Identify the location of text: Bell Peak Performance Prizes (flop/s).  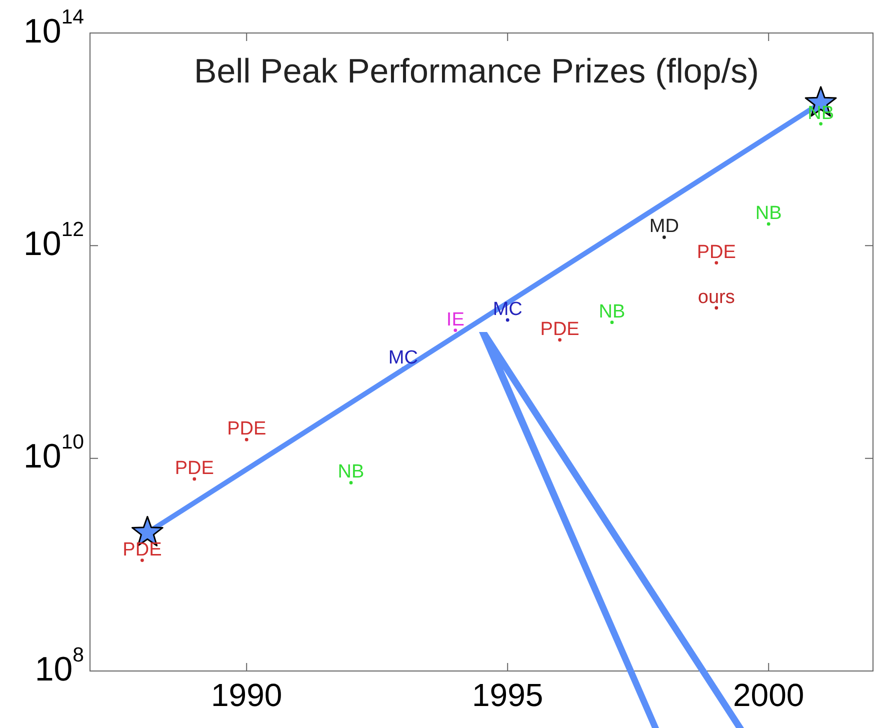
(476, 71).